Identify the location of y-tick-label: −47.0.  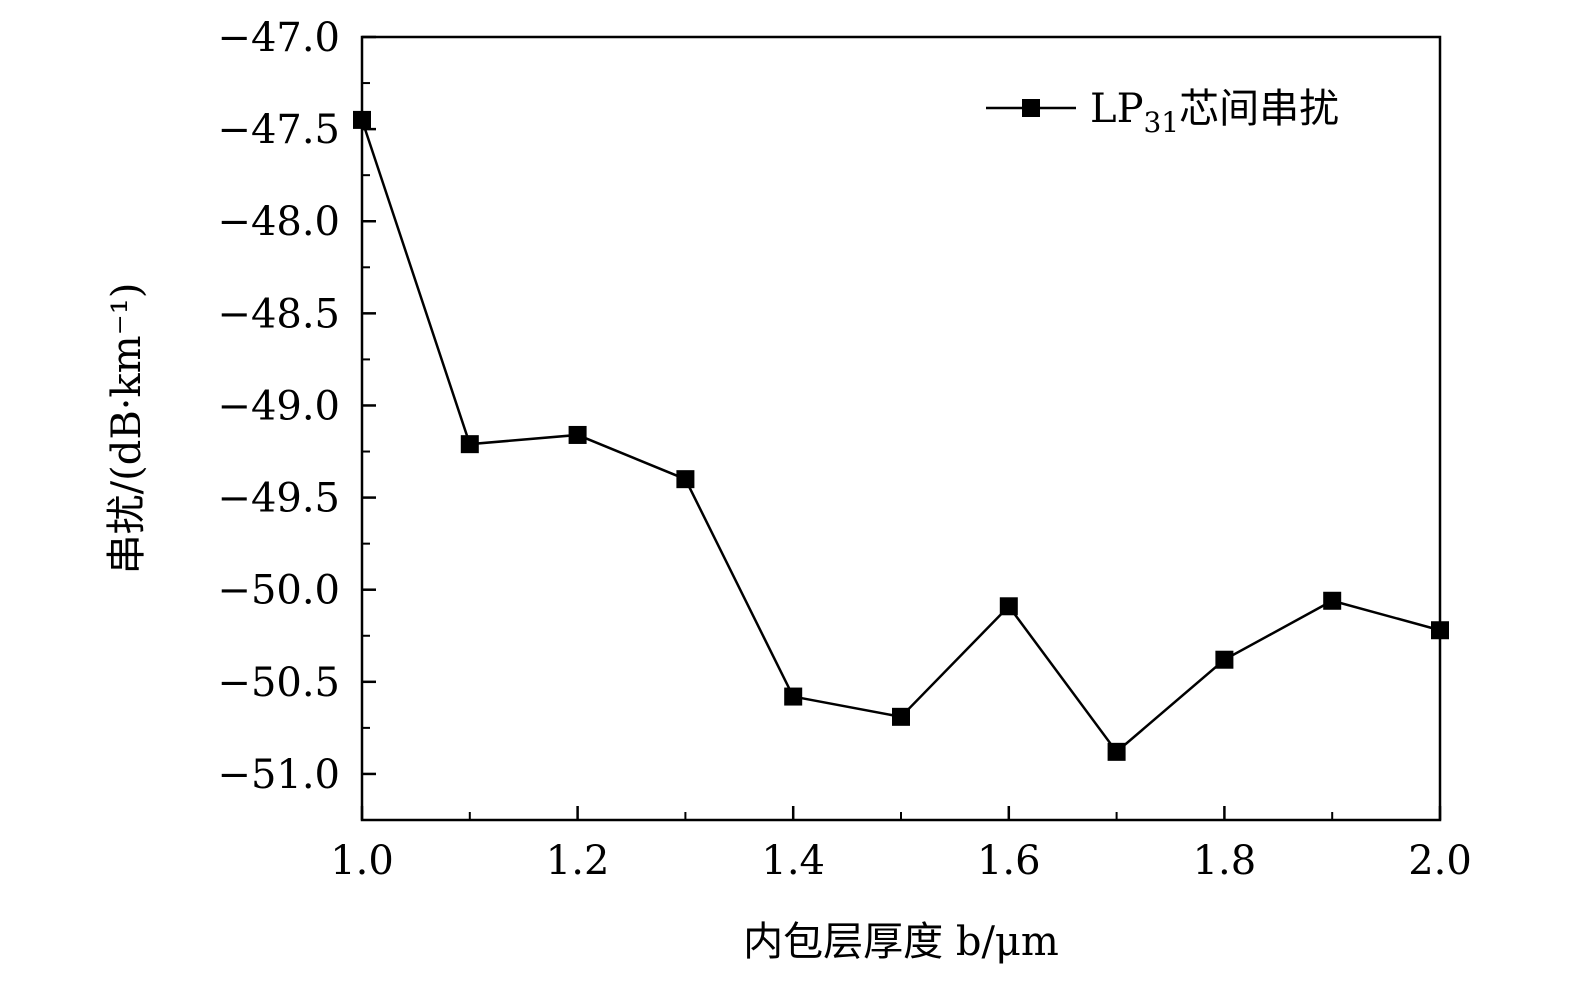
(278, 38).